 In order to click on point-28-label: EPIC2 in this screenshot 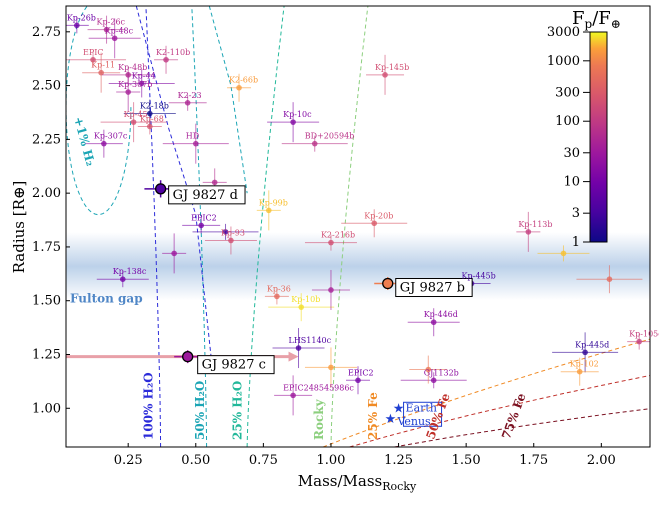, I will do `click(361, 372)`.